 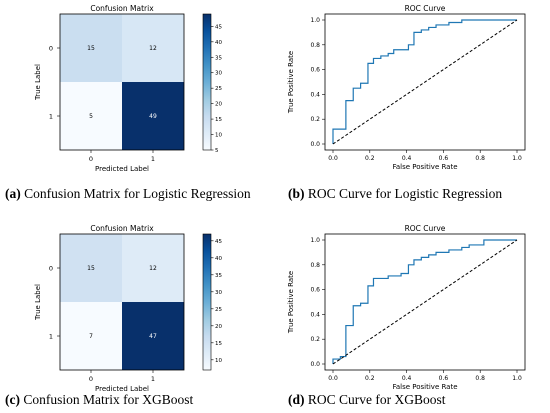 What do you see at coordinates (137, 193) in the screenshot?
I see `caption-a-text: Confusion Matrix for Logistic Regression` at bounding box center [137, 193].